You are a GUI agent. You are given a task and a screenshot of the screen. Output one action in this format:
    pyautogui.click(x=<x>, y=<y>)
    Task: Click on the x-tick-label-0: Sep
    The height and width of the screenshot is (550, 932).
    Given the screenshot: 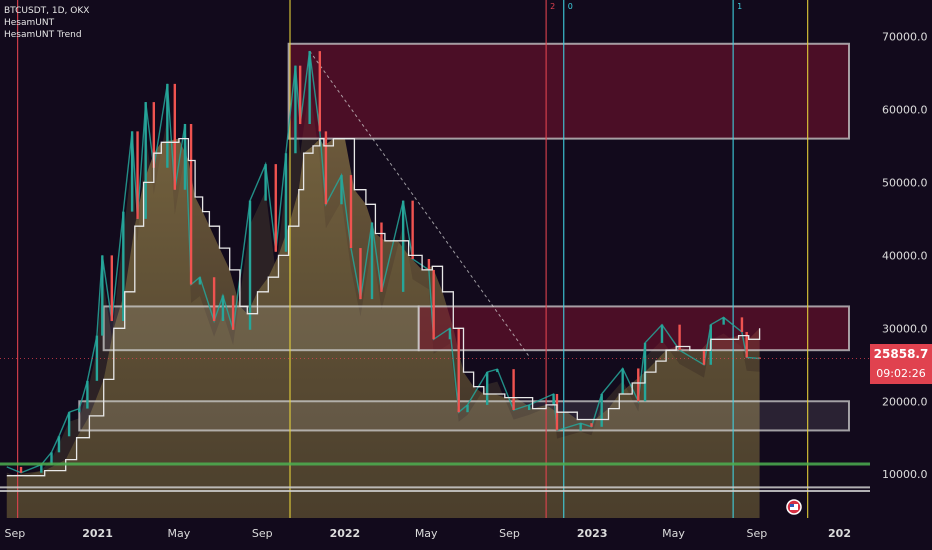 What is the action you would take?
    pyautogui.click(x=15, y=533)
    